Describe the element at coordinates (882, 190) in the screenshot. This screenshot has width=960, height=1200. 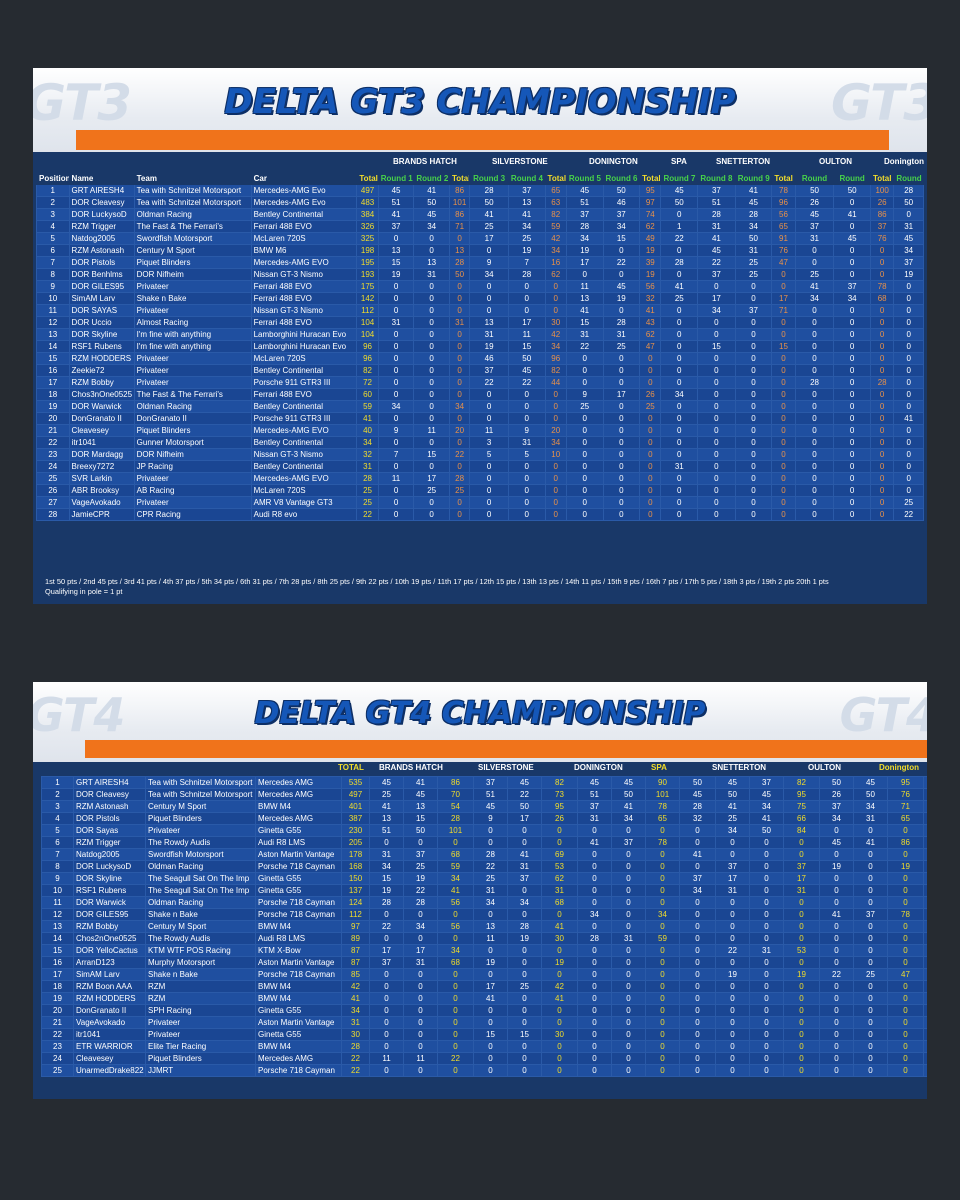
I see `venue-total-cell: 100` at that location.